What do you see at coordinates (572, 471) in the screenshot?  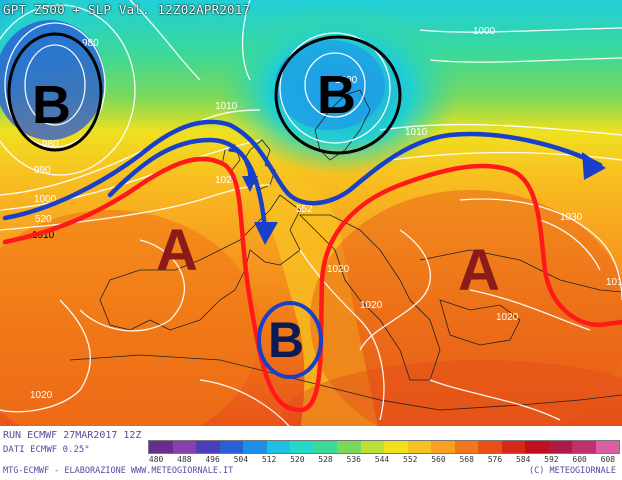 I see `copyright-text: (C) METEOGIORNALE` at bounding box center [572, 471].